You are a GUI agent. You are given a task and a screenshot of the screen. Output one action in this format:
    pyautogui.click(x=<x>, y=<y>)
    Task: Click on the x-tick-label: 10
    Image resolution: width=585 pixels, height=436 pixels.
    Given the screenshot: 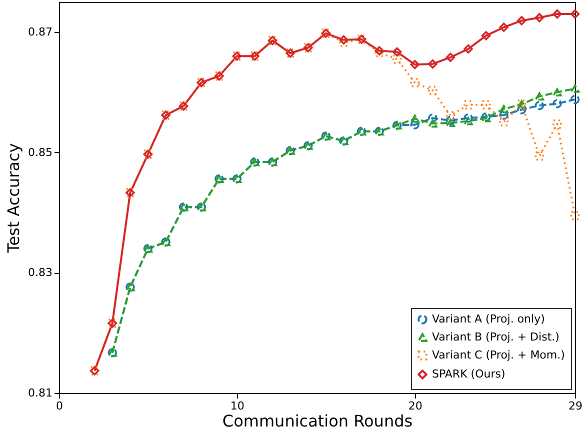 What is the action you would take?
    pyautogui.click(x=237, y=406)
    